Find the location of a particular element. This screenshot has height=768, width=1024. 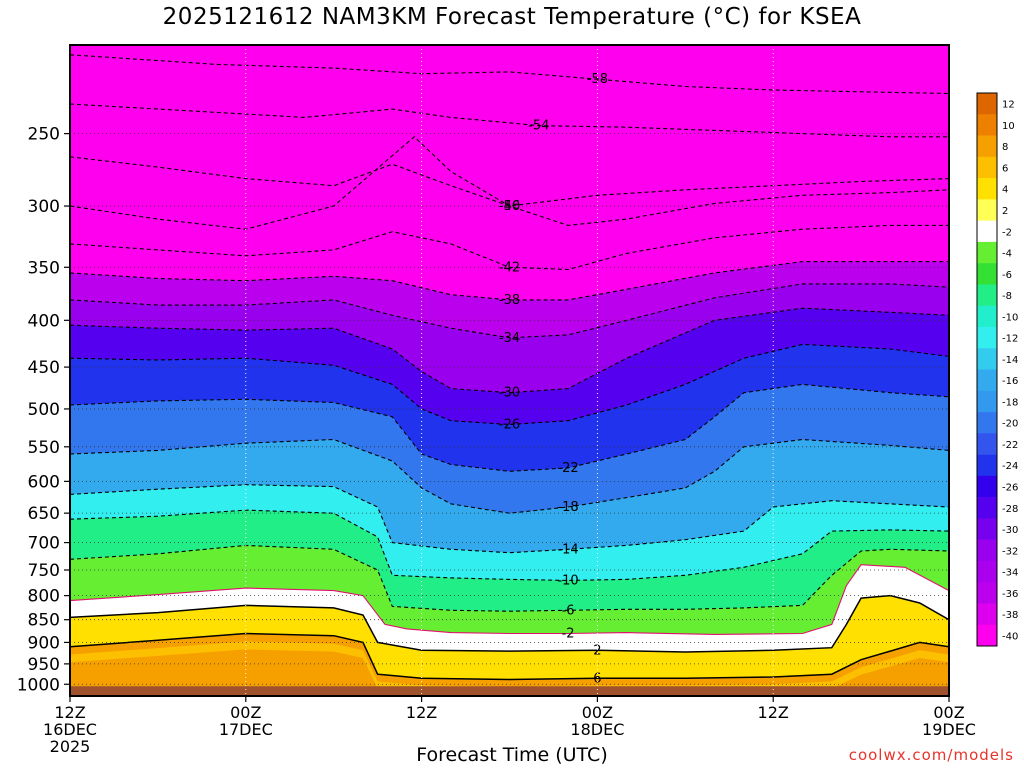

contour-label: -30 is located at coordinates (509, 393).